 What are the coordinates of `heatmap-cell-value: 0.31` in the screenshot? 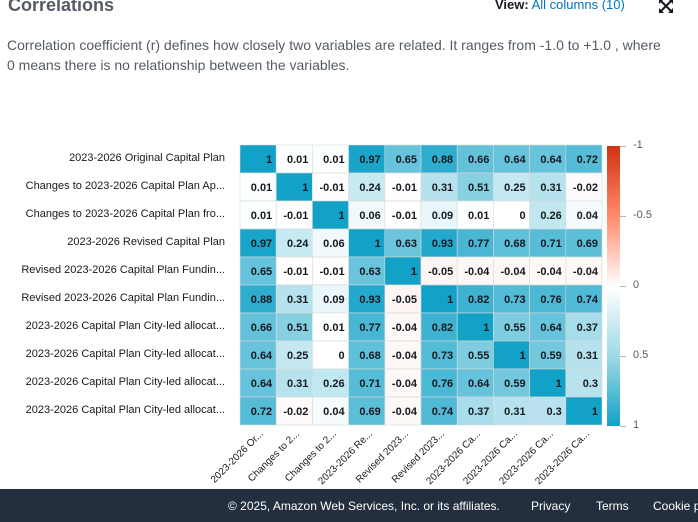 It's located at (297, 300).